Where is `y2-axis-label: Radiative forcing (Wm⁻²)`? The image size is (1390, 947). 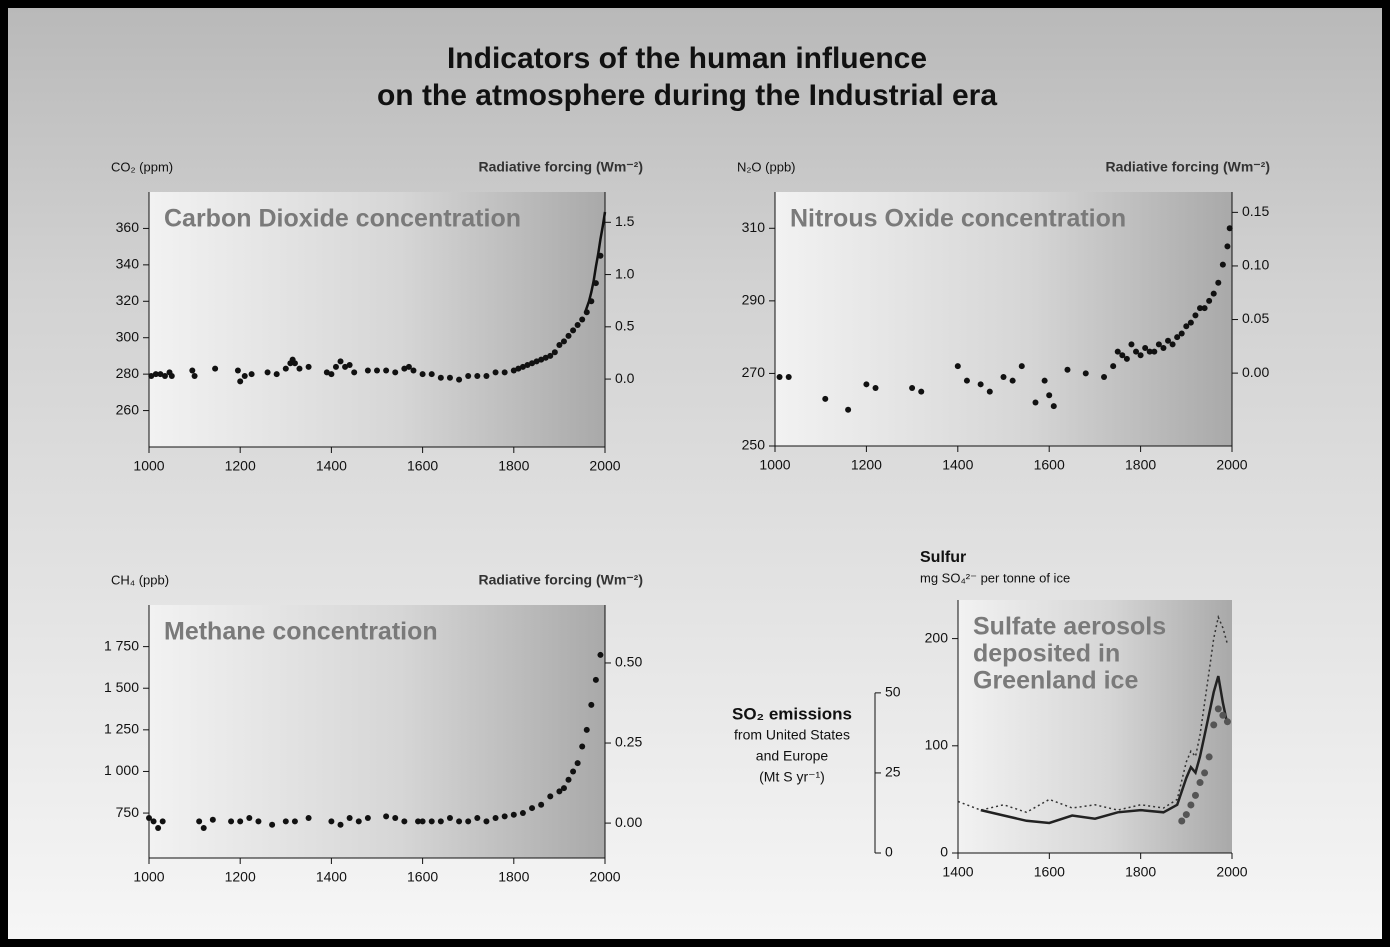
y2-axis-label: Radiative forcing (Wm⁻²) is located at coordinates (560, 167).